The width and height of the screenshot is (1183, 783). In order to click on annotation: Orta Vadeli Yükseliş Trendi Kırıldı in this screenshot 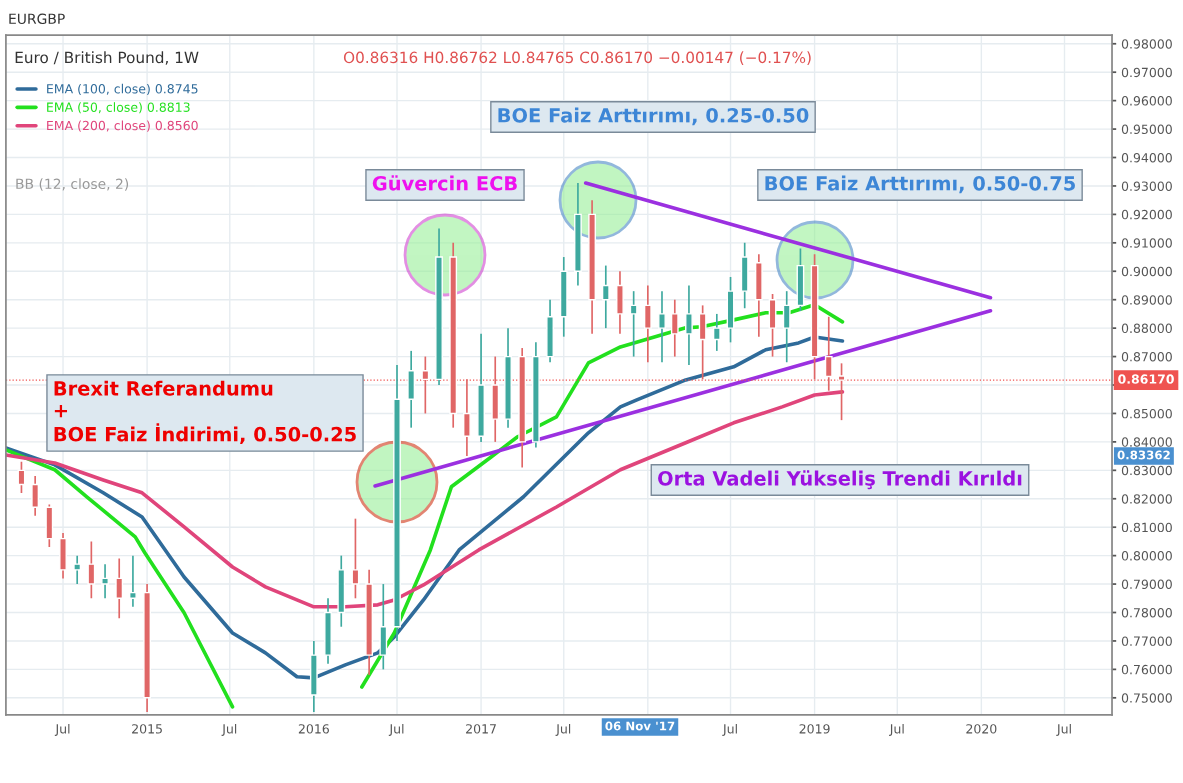, I will do `click(840, 480)`.